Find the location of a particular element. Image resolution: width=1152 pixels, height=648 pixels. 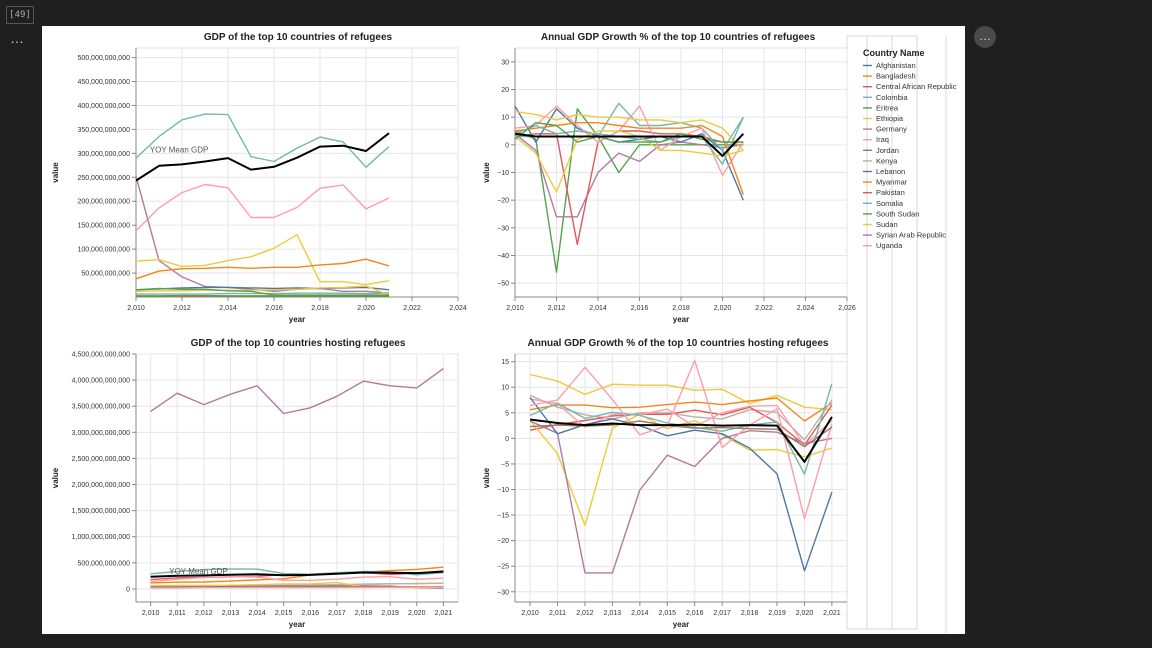

y-tick-label: −50 is located at coordinates (503, 284).